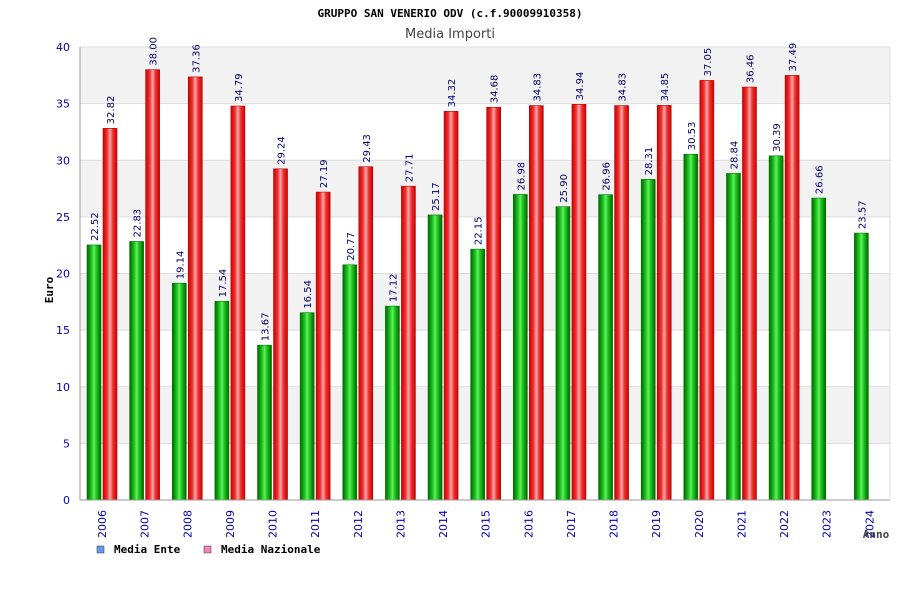  I want to click on bar-media-ente-2016, so click(520, 347).